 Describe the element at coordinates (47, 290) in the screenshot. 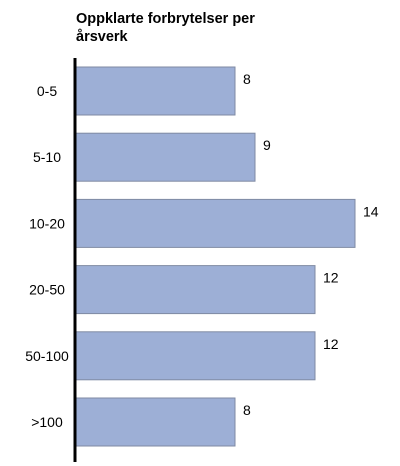

I see `category-label-3: 20-50` at that location.